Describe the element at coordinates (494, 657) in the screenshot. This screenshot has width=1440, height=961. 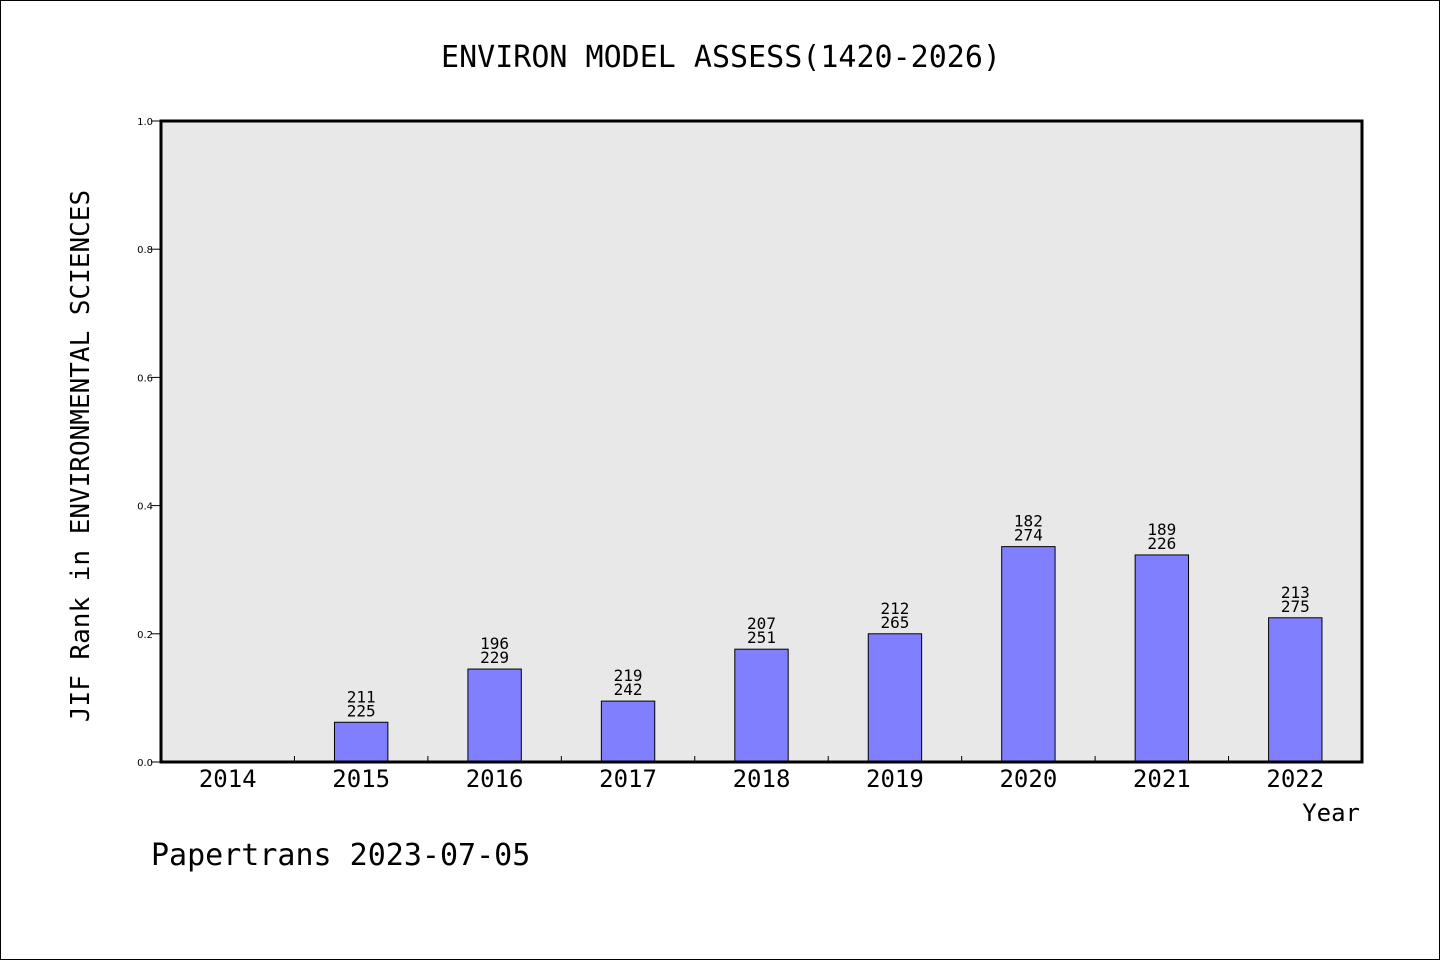
I see `bar-total-label: 229` at that location.